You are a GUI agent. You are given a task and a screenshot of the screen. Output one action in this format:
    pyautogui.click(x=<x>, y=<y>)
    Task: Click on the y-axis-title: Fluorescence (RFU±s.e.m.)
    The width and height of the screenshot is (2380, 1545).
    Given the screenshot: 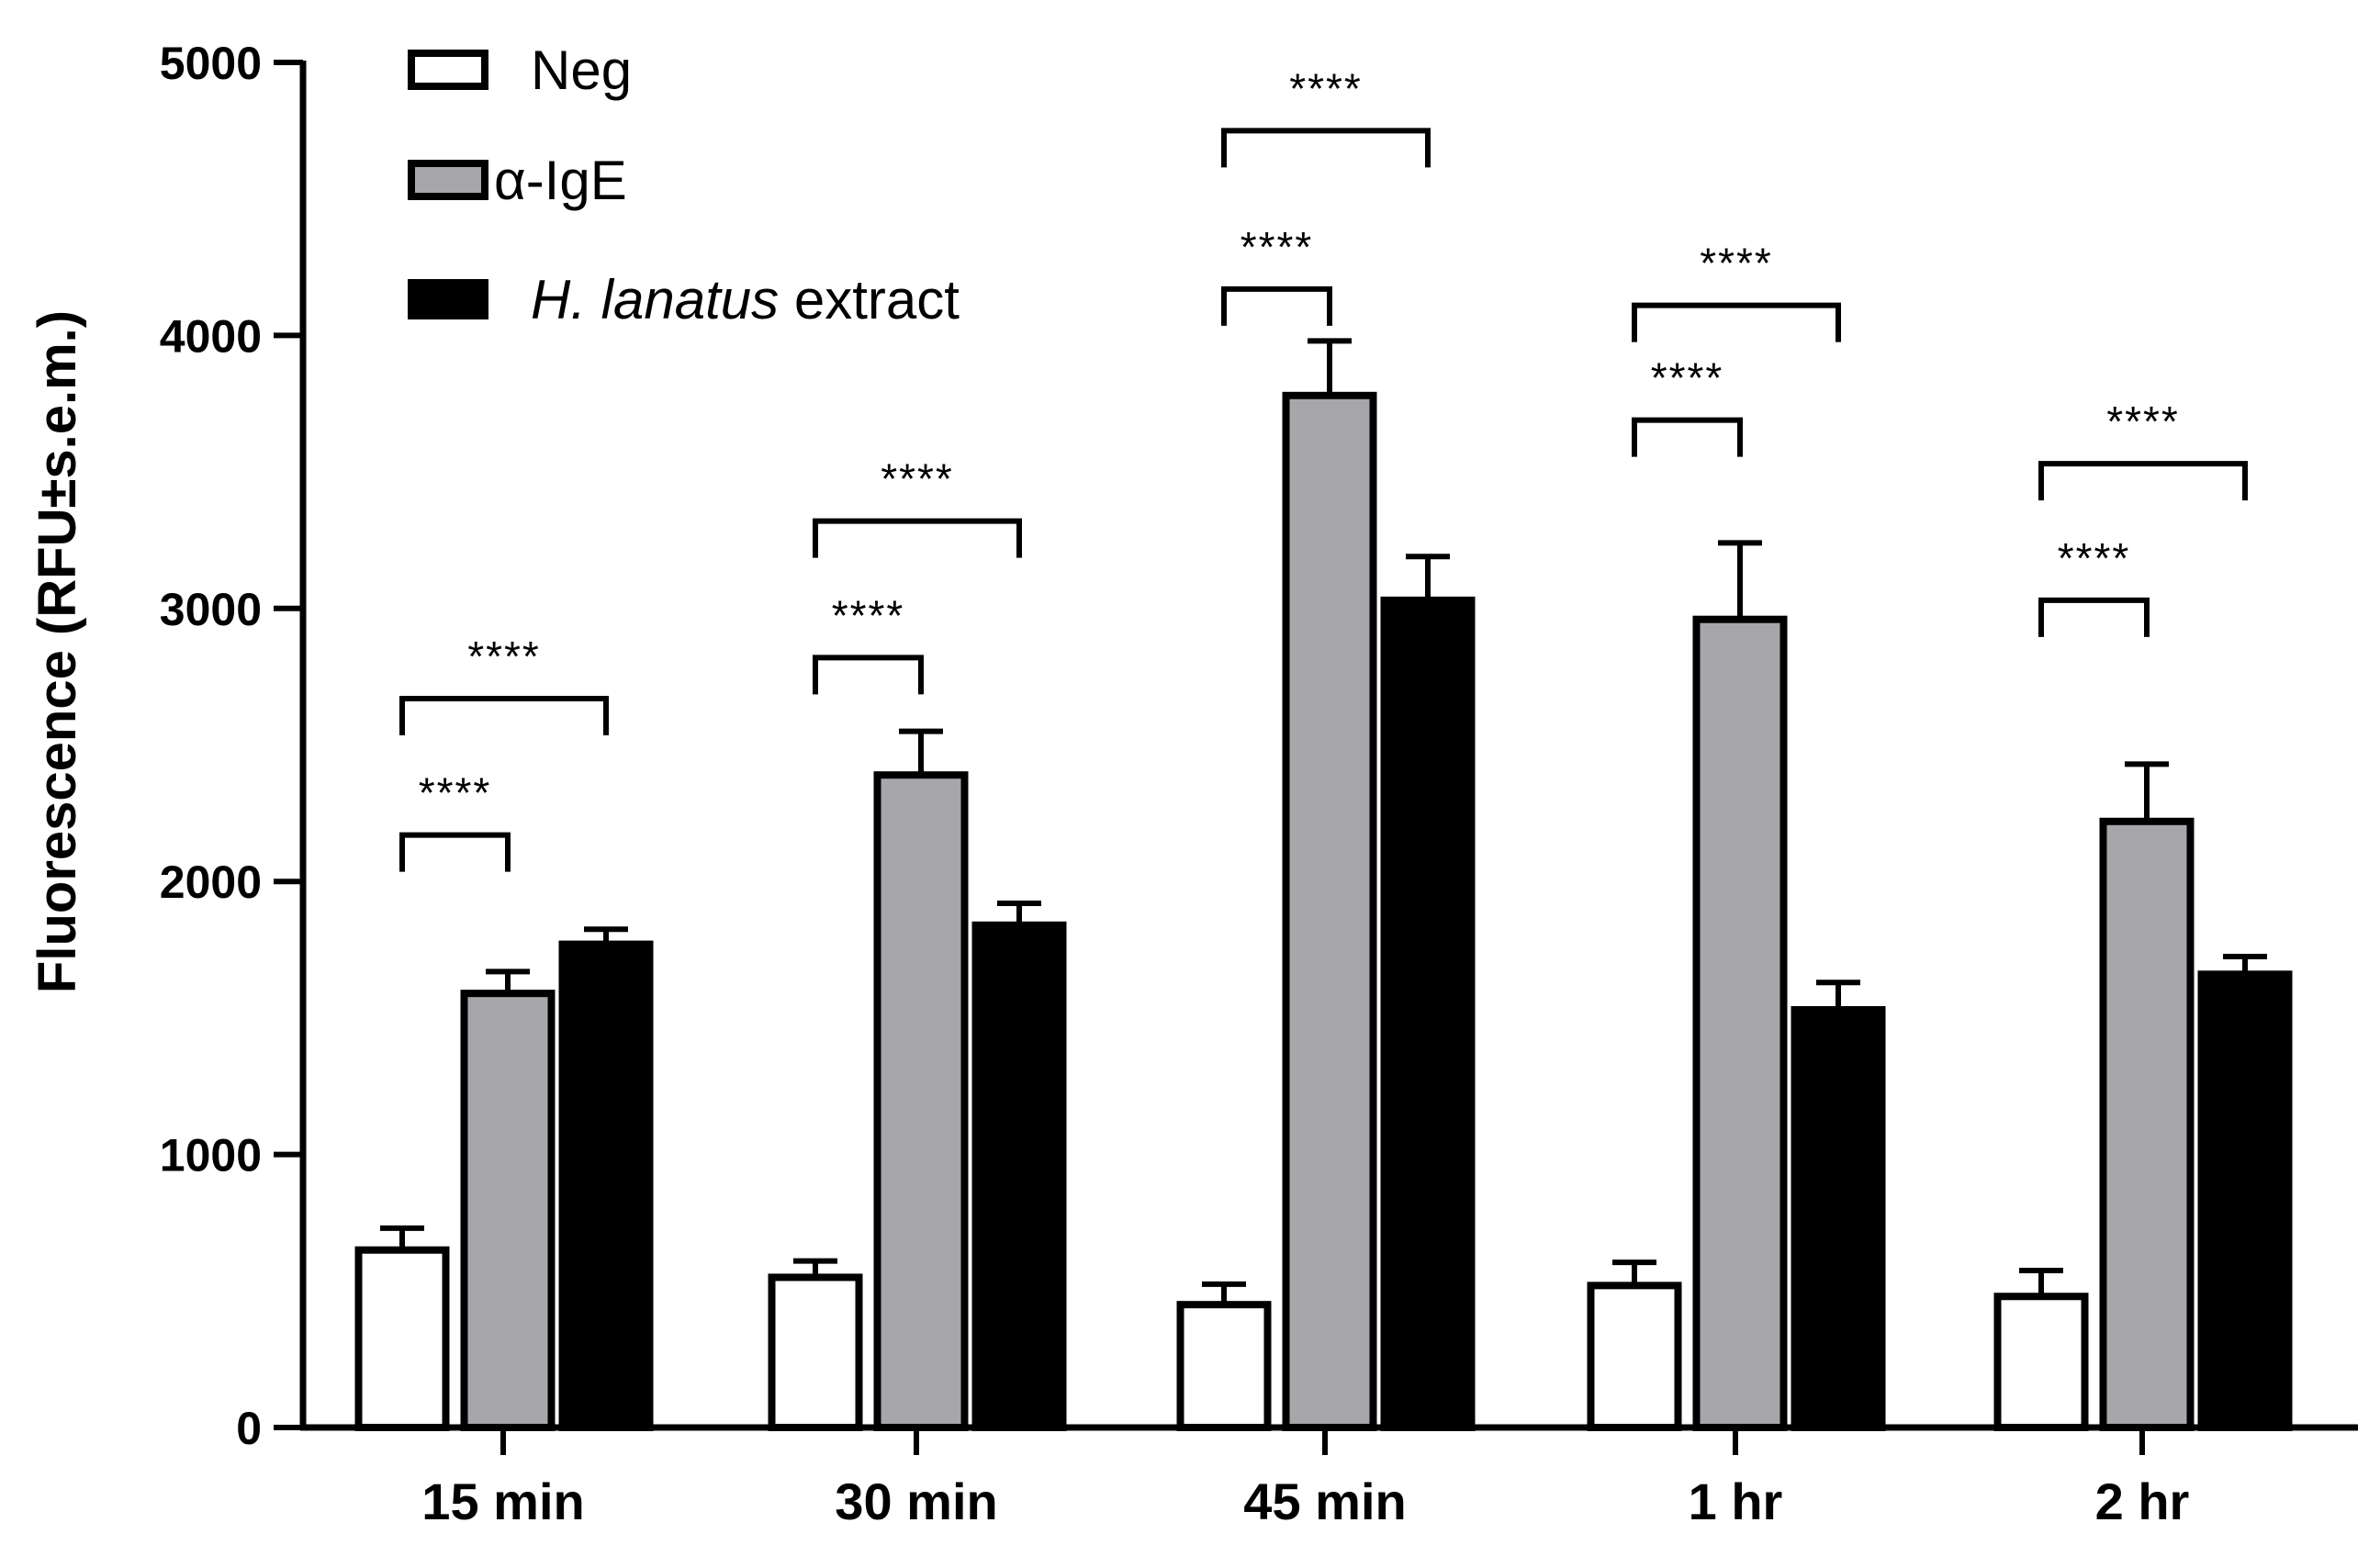 What is the action you would take?
    pyautogui.click(x=57, y=651)
    